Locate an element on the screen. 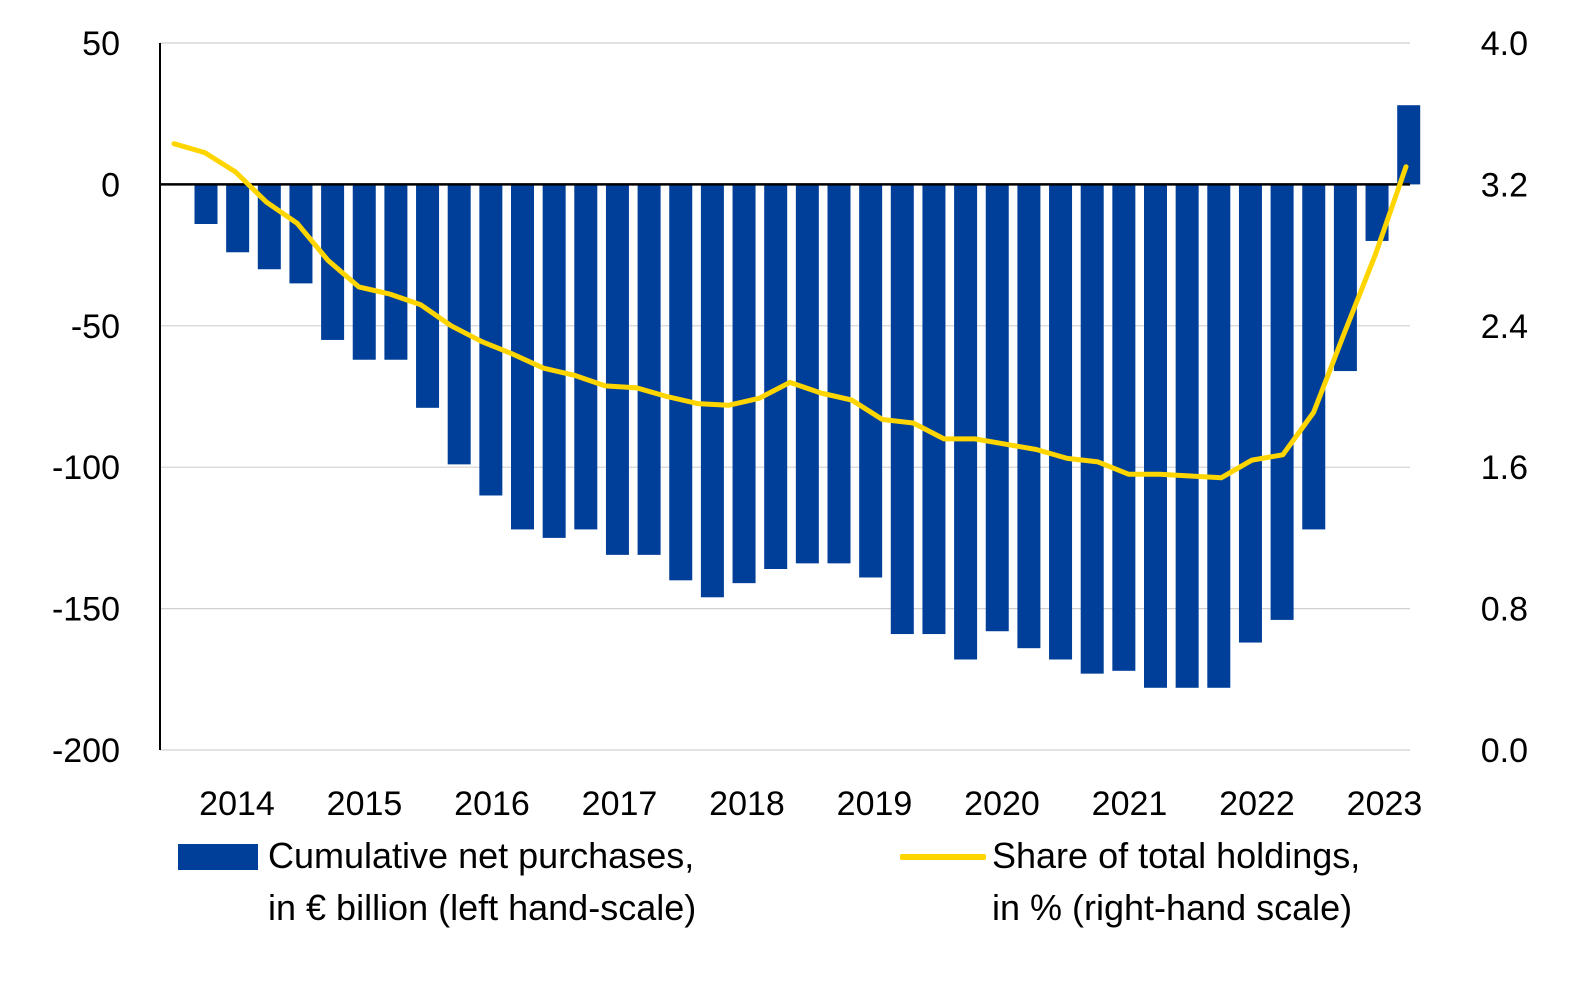 Image resolution: width=1595 pixels, height=985 pixels. right-tick-label: 0.0 is located at coordinates (1504, 751).